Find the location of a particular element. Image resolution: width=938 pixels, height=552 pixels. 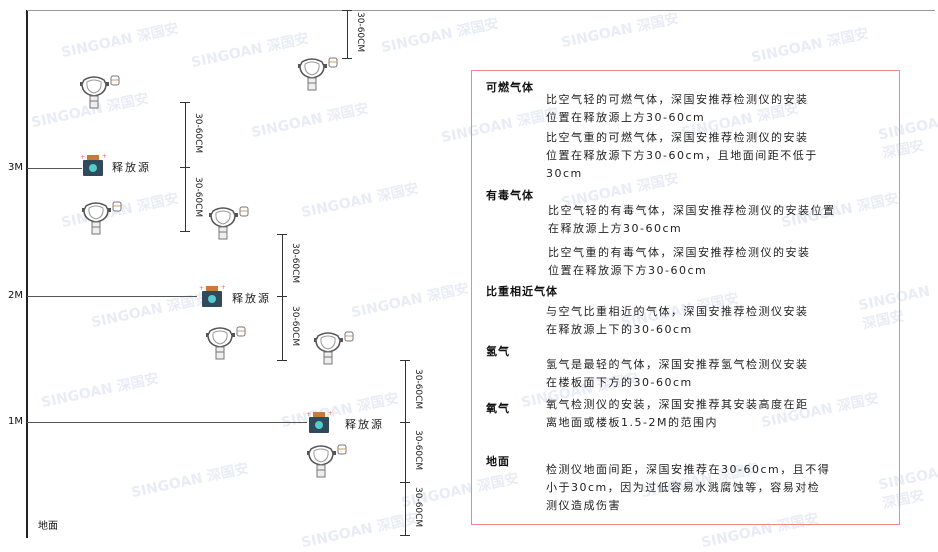

heading-similar: 比重相近气体 is located at coordinates (522, 291).